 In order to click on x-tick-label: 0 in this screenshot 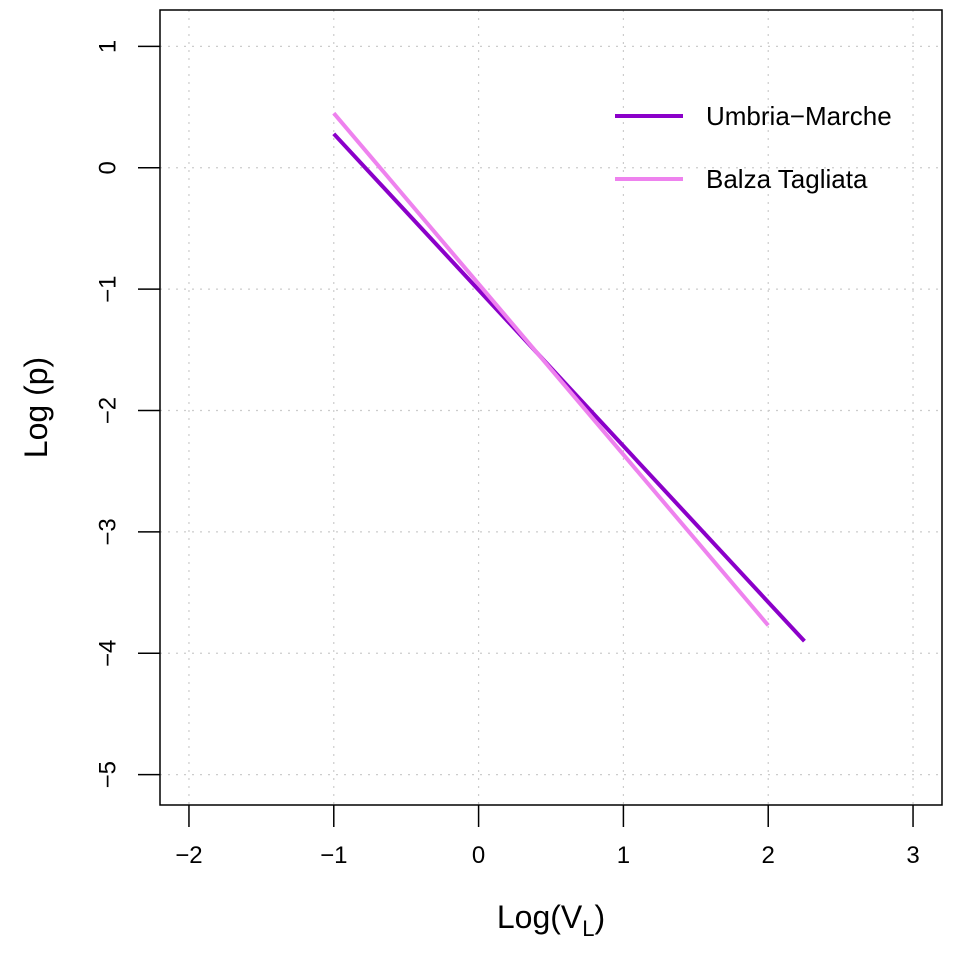, I will do `click(478, 855)`.